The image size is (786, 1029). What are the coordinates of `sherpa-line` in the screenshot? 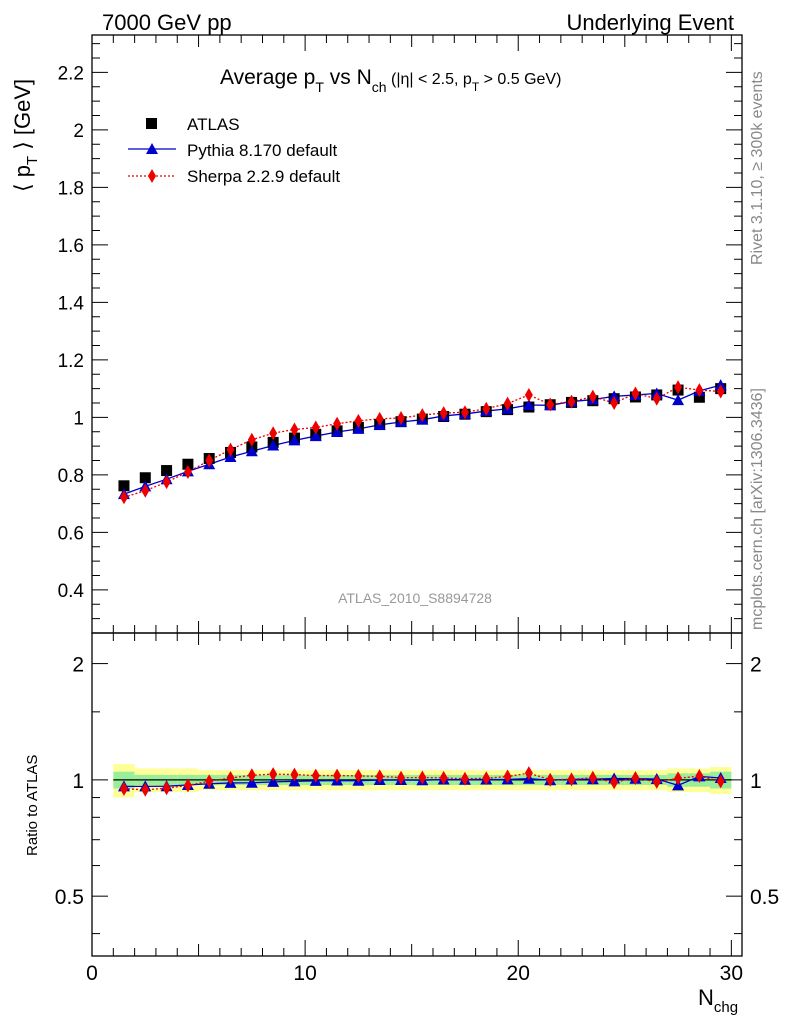 It's located at (422, 442).